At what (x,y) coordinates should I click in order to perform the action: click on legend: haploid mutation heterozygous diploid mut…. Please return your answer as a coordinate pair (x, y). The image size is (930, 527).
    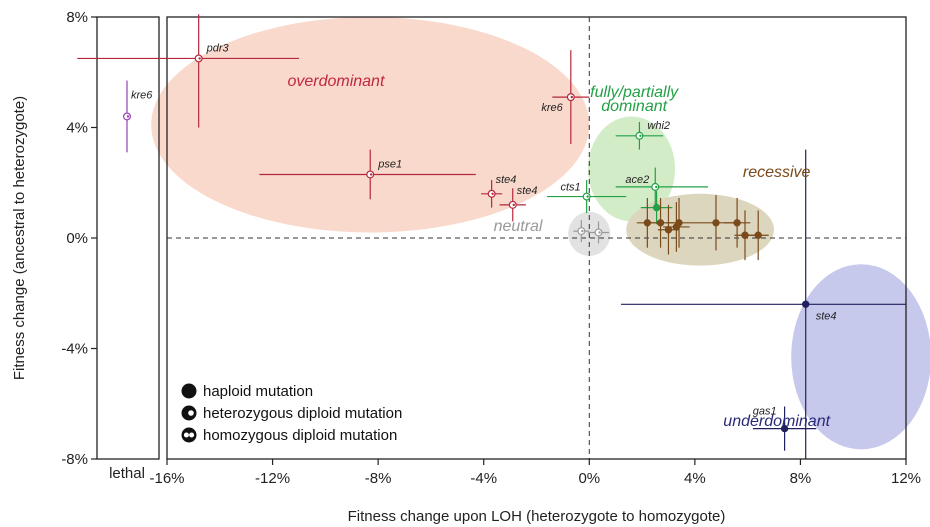
    Looking at the image, I should click on (291, 413).